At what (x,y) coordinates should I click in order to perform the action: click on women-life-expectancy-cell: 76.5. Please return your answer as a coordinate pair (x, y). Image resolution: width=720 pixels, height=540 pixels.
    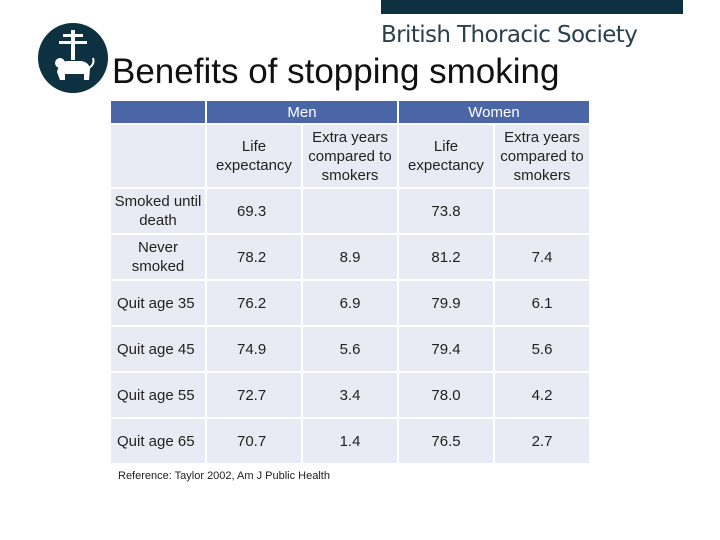
    Looking at the image, I should click on (446, 441).